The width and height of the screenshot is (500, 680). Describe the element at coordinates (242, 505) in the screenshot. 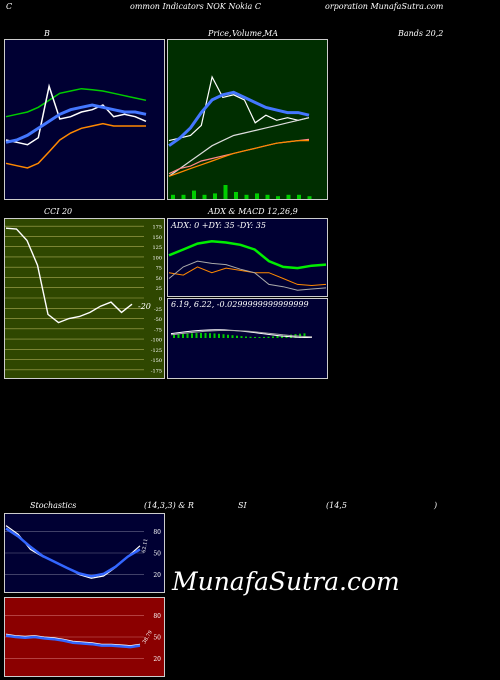

I see `rsi-label: SI` at that location.